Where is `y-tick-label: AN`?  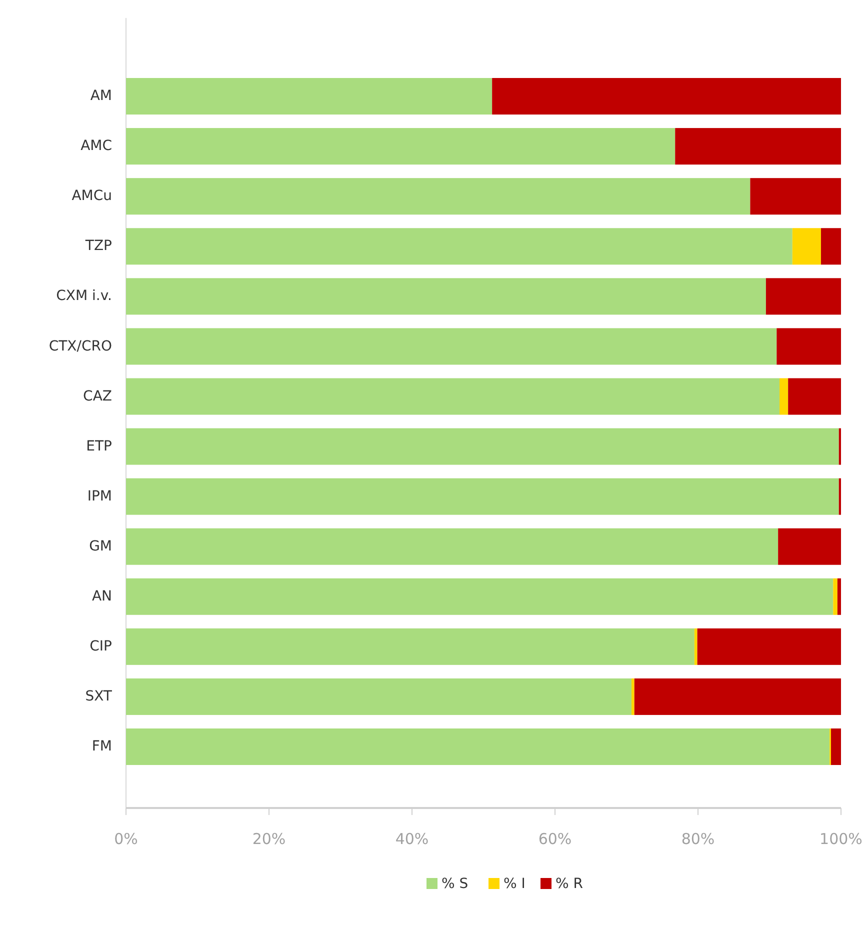
y-tick-label: AN is located at coordinates (102, 596).